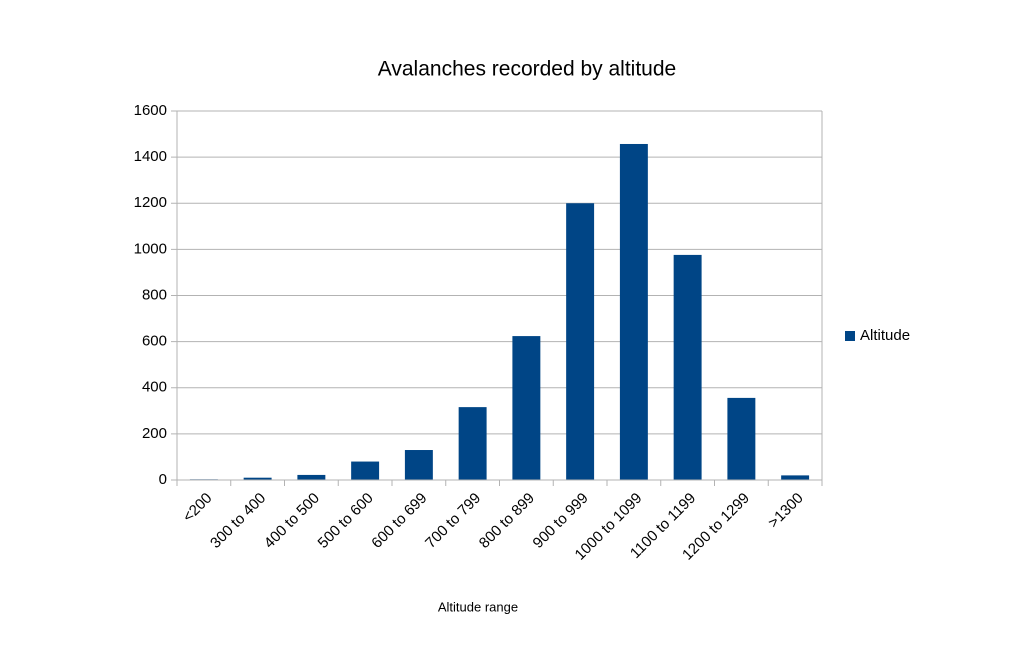  I want to click on y-tick-label: 600, so click(154, 341).